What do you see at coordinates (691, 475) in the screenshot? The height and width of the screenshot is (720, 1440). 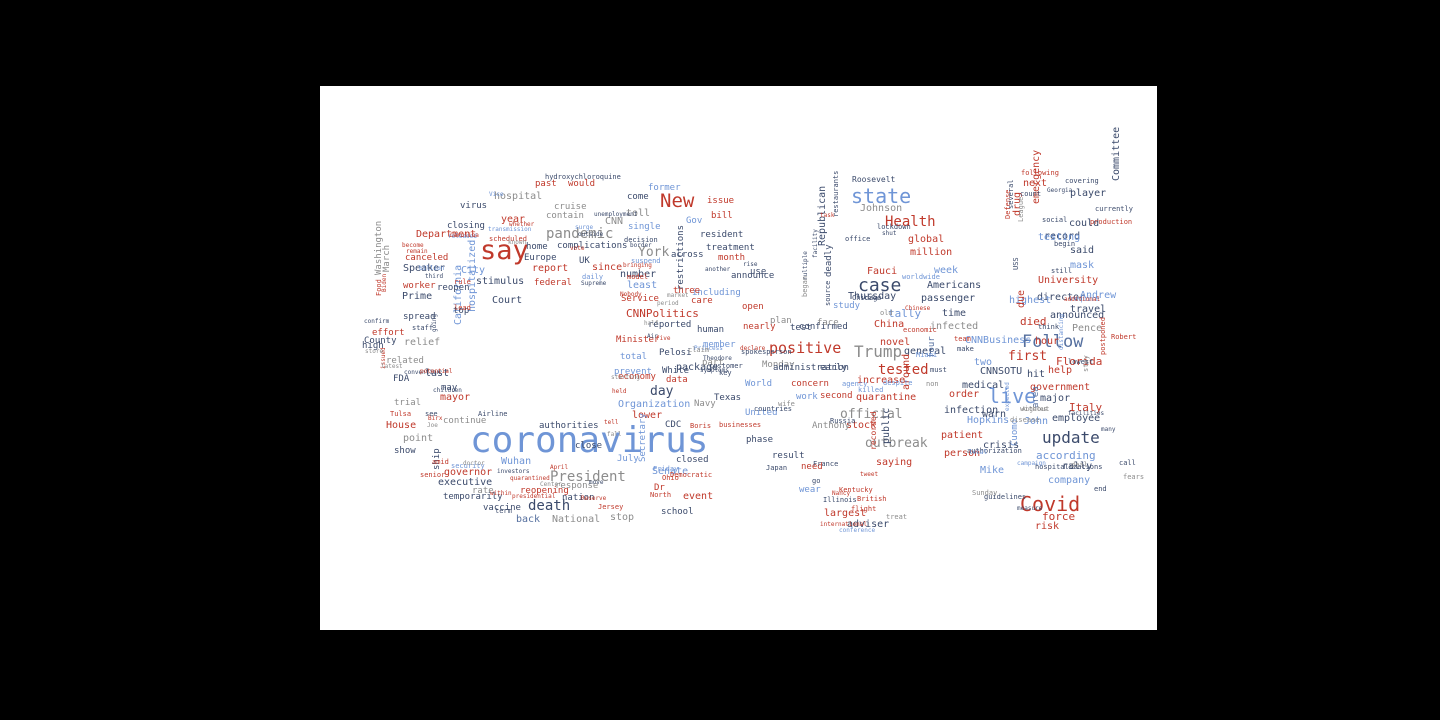 I see `cloud-word: Democratic` at bounding box center [691, 475].